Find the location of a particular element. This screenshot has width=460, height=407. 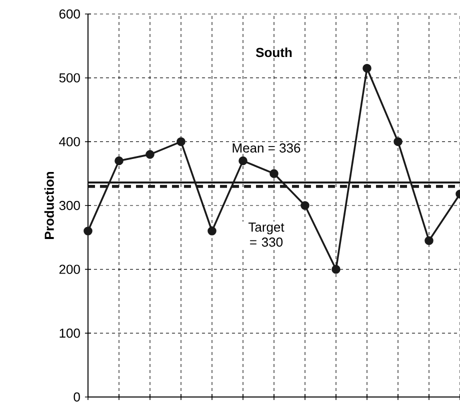

text: South is located at coordinates (274, 53).